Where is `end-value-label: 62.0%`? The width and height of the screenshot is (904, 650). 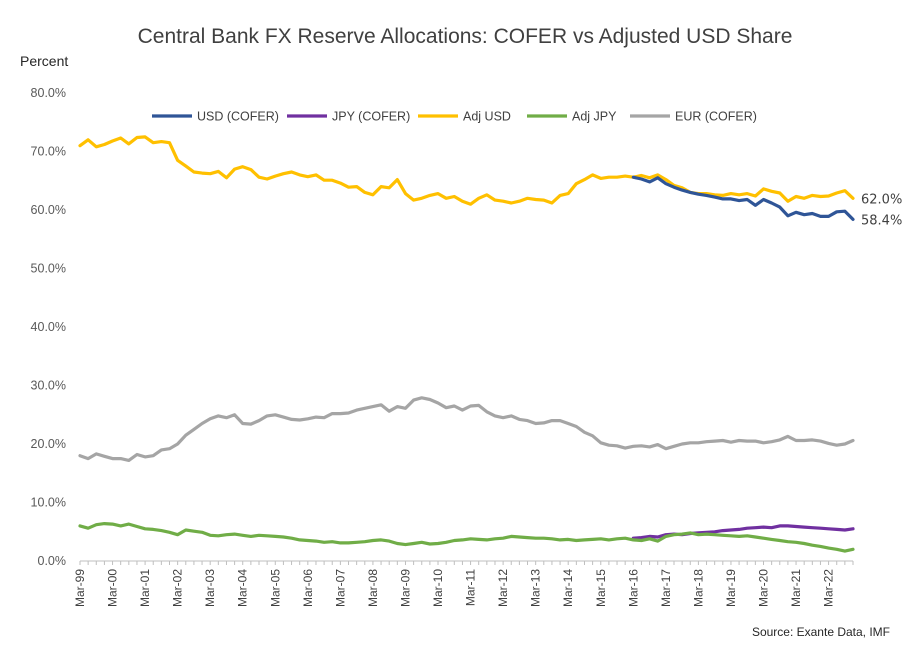
end-value-label: 62.0% is located at coordinates (881, 199).